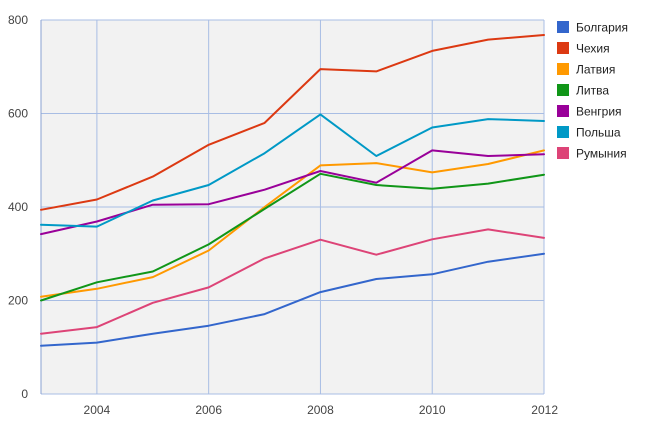  I want to click on x-tick-label: 2012, so click(544, 410).